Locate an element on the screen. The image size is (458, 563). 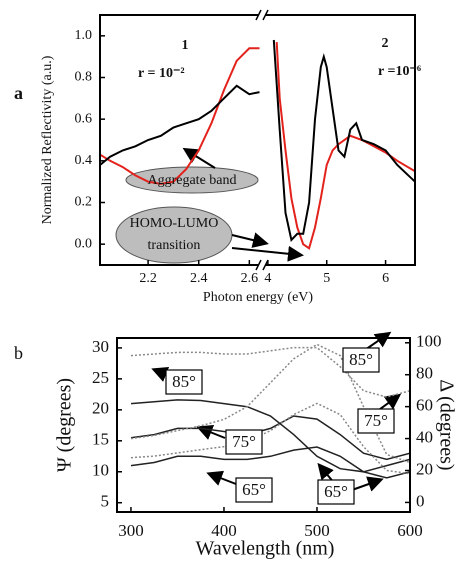
annotation-box-text: HOMO-LUMO is located at coordinates (174, 223).